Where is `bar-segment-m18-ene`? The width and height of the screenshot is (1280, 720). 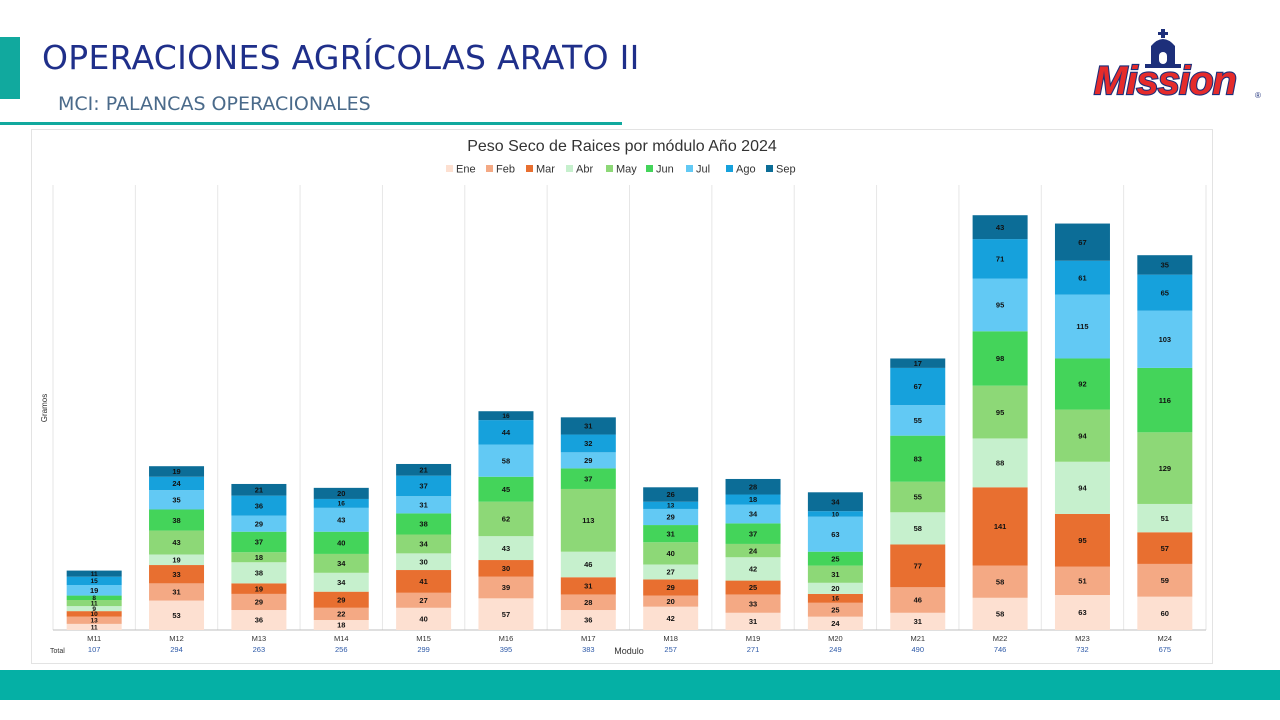 bar-segment-m18-ene is located at coordinates (671, 618).